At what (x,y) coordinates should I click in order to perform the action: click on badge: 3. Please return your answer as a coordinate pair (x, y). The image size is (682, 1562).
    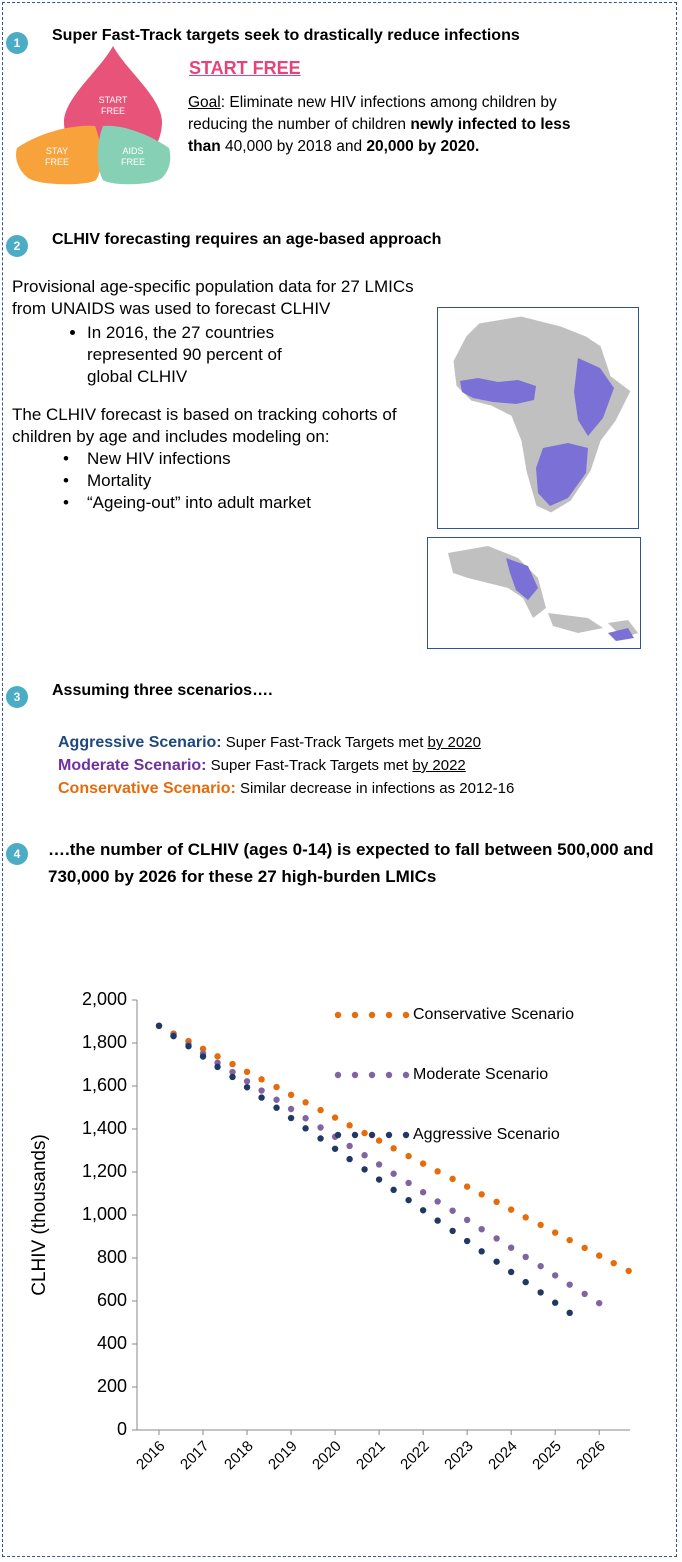
    Looking at the image, I should click on (17, 697).